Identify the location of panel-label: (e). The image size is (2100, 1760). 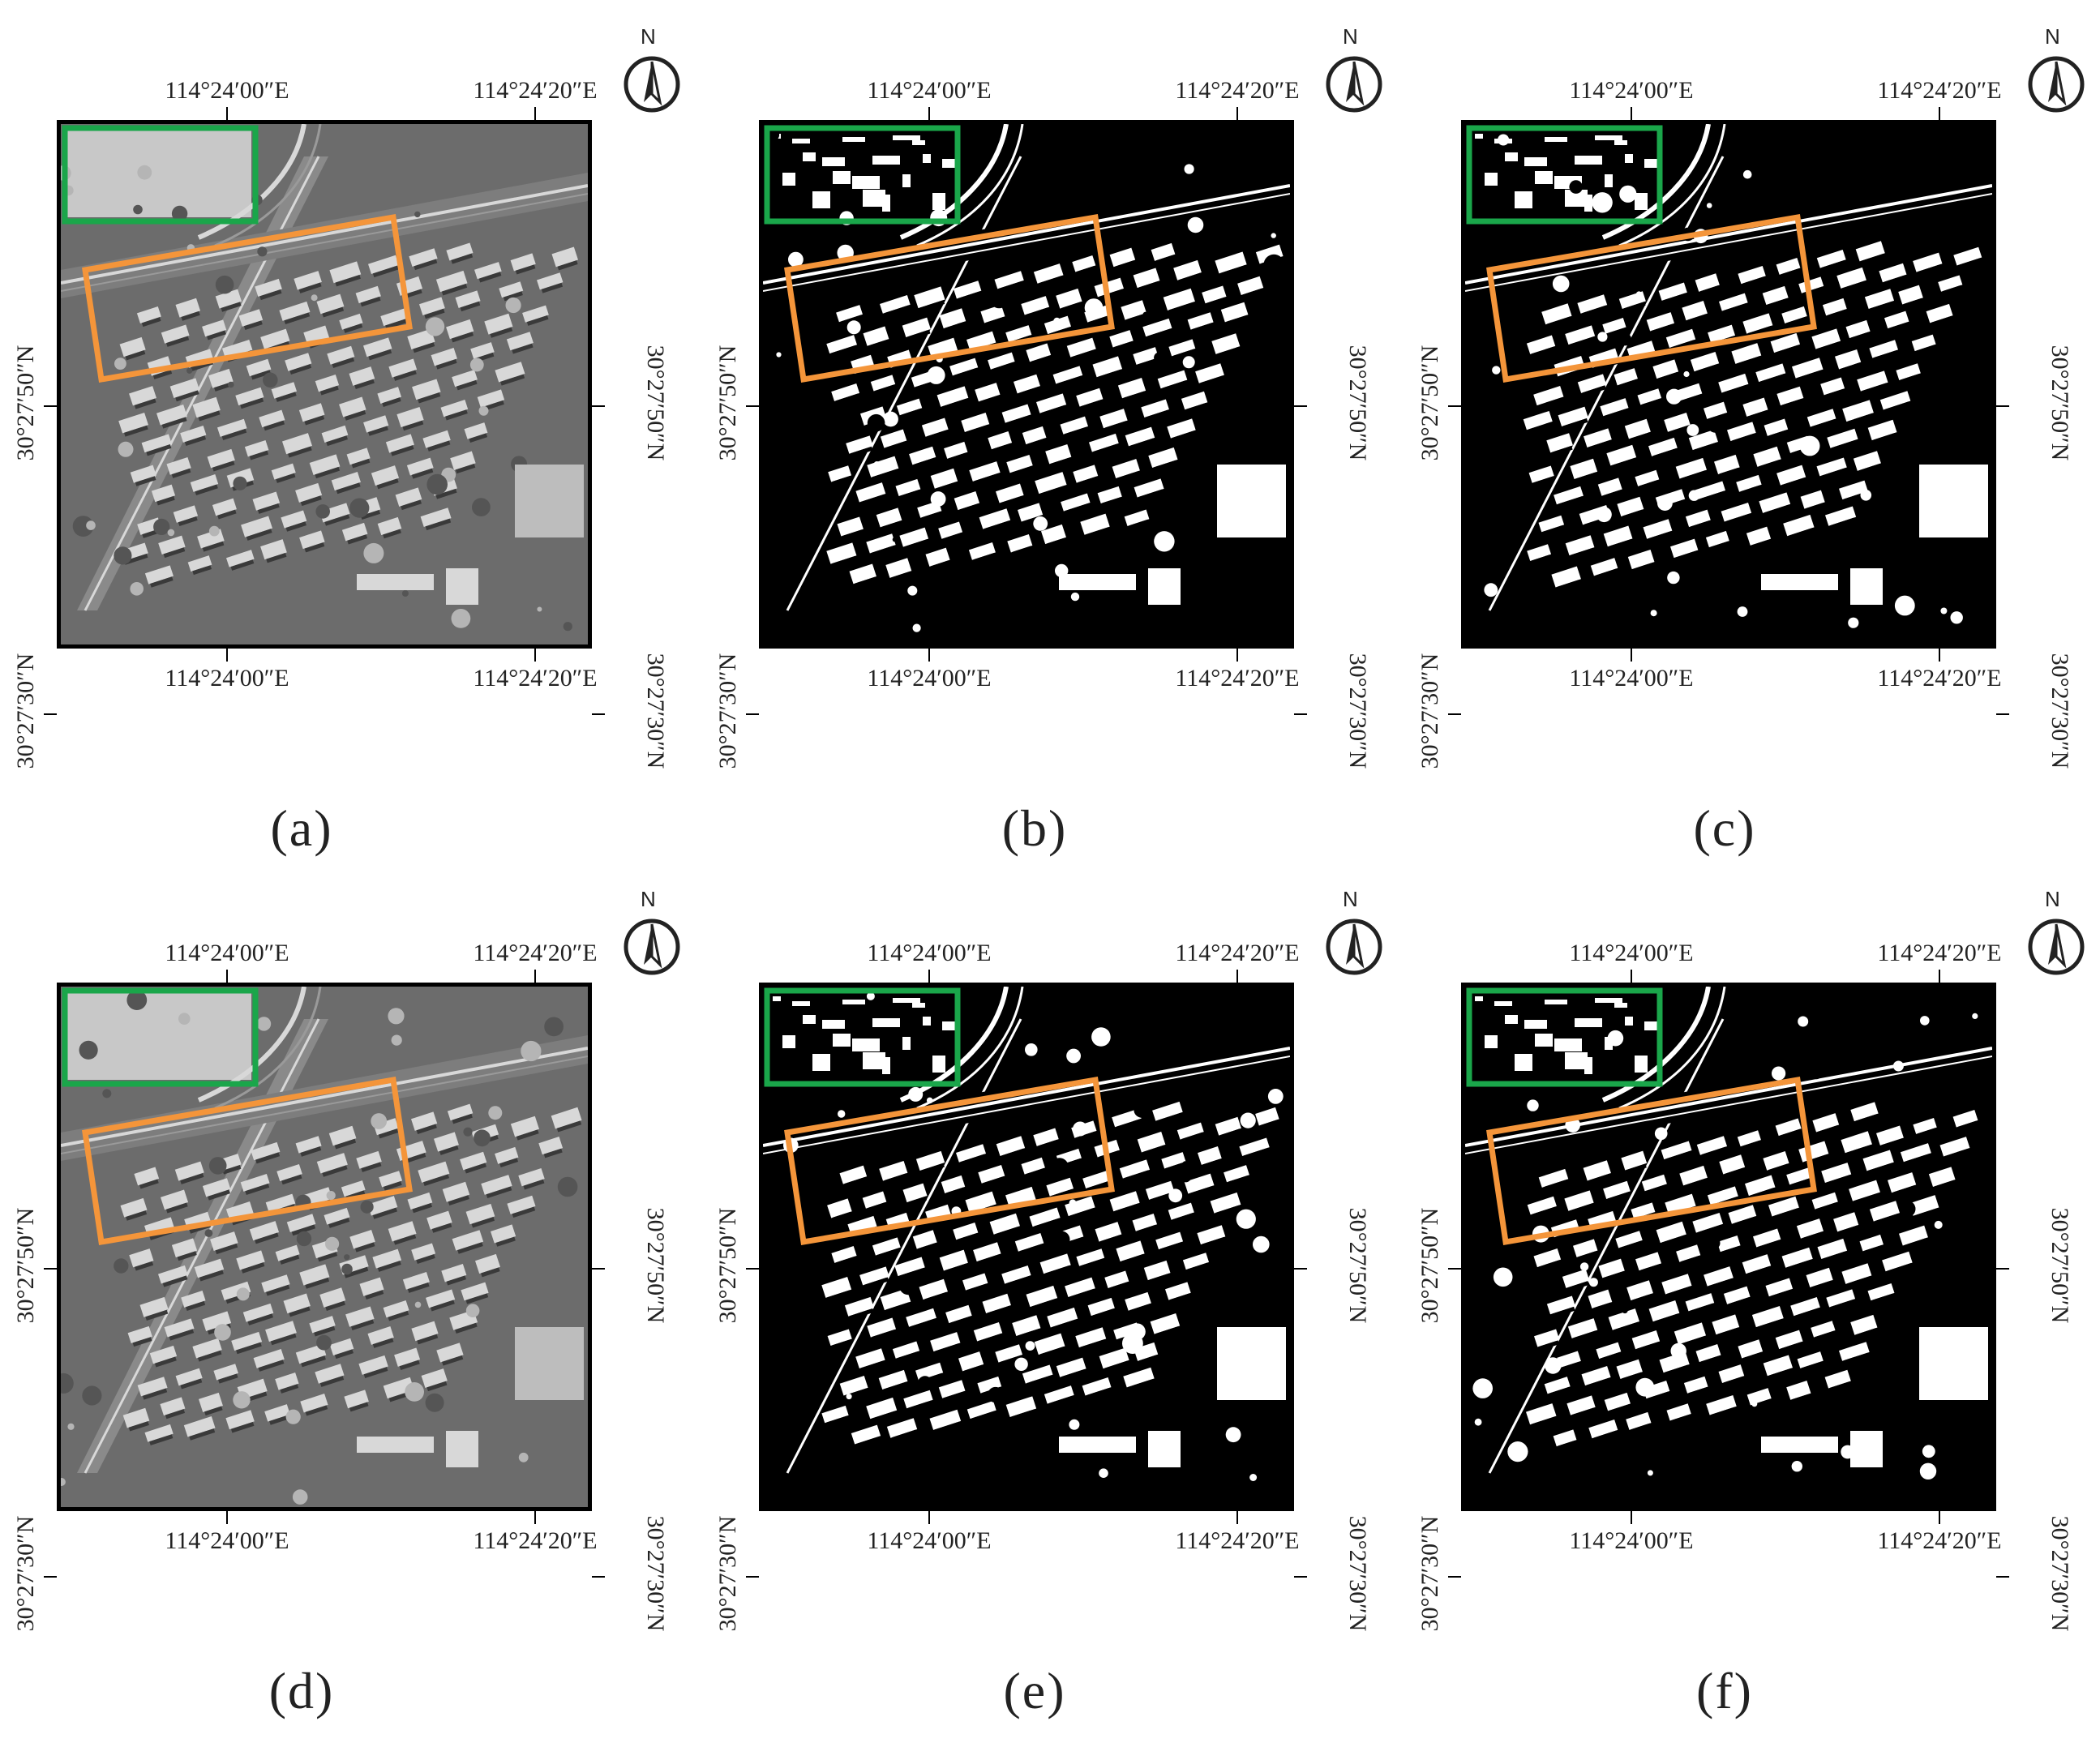
(1035, 1691).